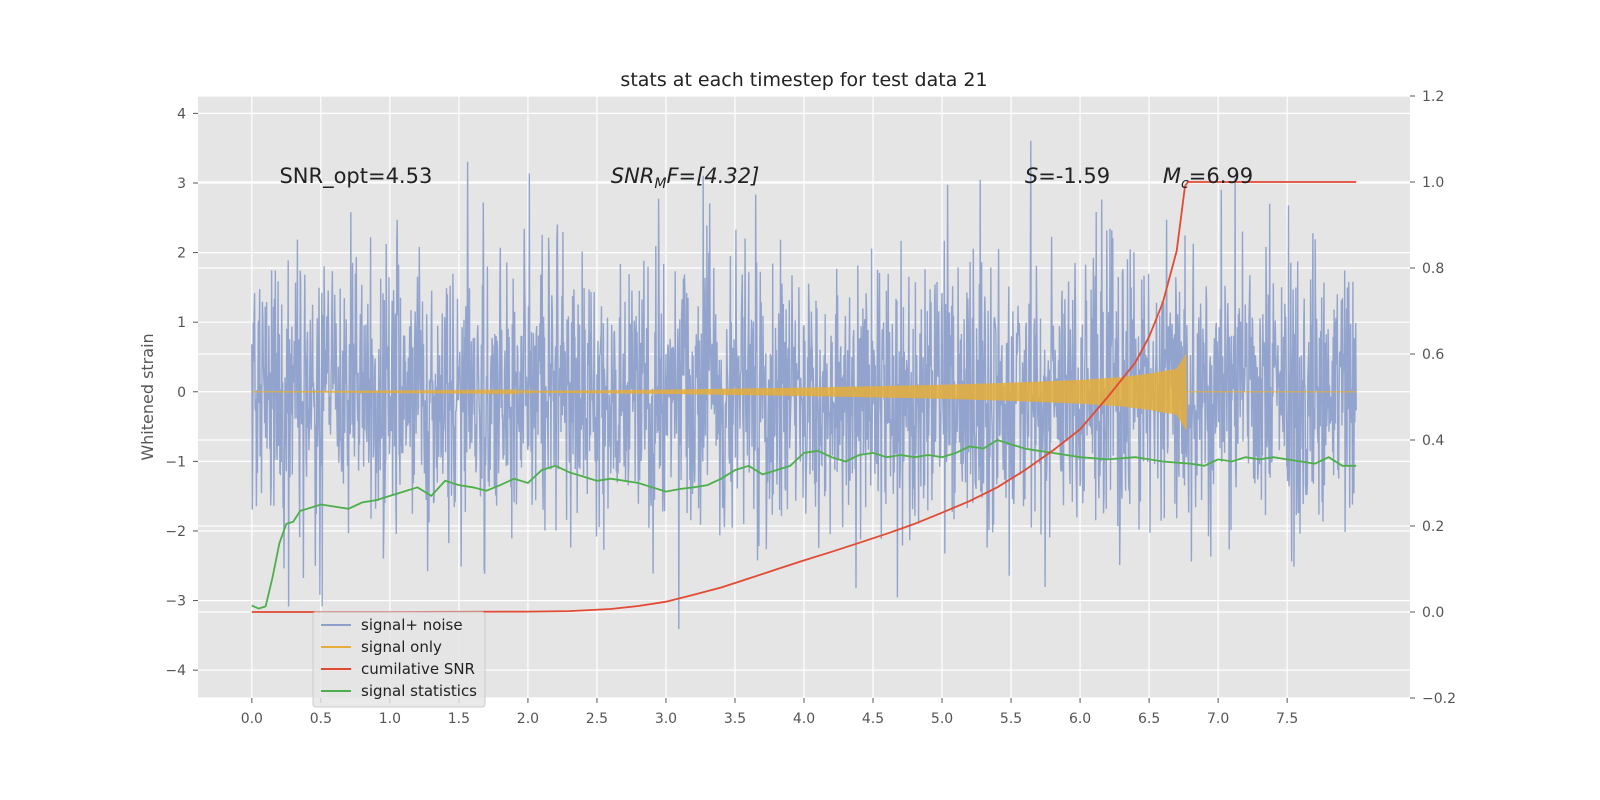 The height and width of the screenshot is (800, 1600). What do you see at coordinates (355, 176) in the screenshot?
I see `annotation-snr-opt: SNR_opt=4.53` at bounding box center [355, 176].